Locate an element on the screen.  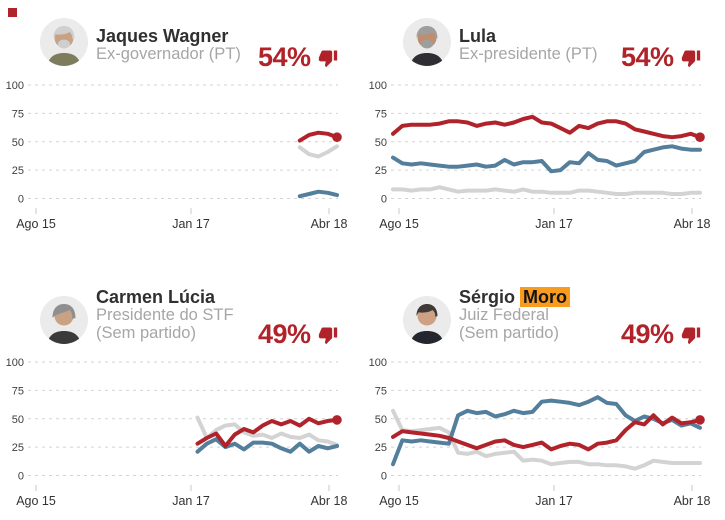
person-name: Jaques Wagner is located at coordinates (168, 36).